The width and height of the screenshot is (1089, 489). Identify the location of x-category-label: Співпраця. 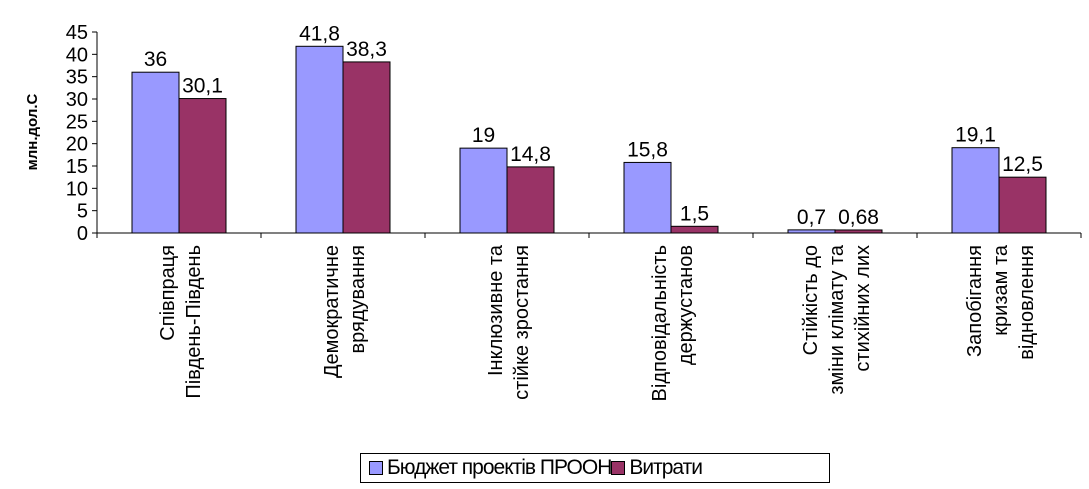
(168, 293).